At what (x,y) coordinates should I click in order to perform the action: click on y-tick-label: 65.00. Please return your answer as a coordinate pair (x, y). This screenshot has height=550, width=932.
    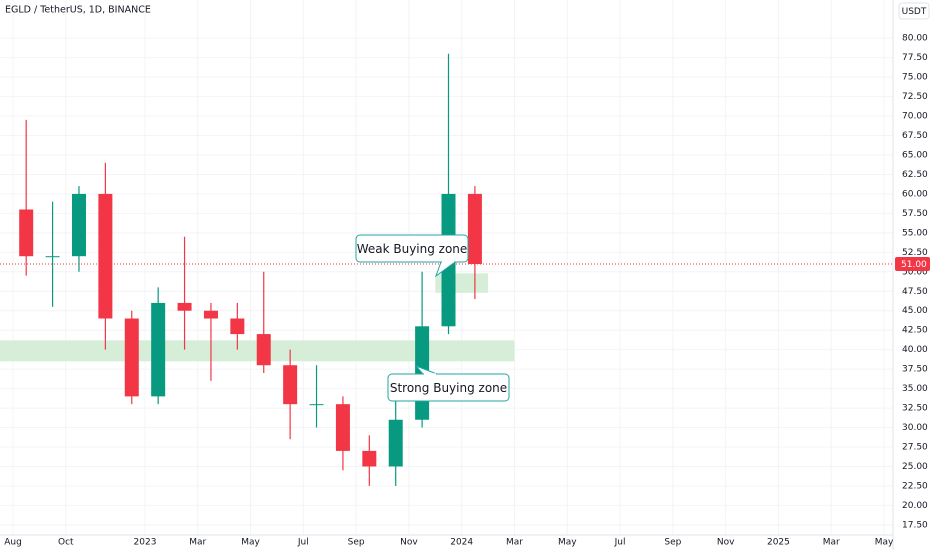
    Looking at the image, I should click on (915, 155).